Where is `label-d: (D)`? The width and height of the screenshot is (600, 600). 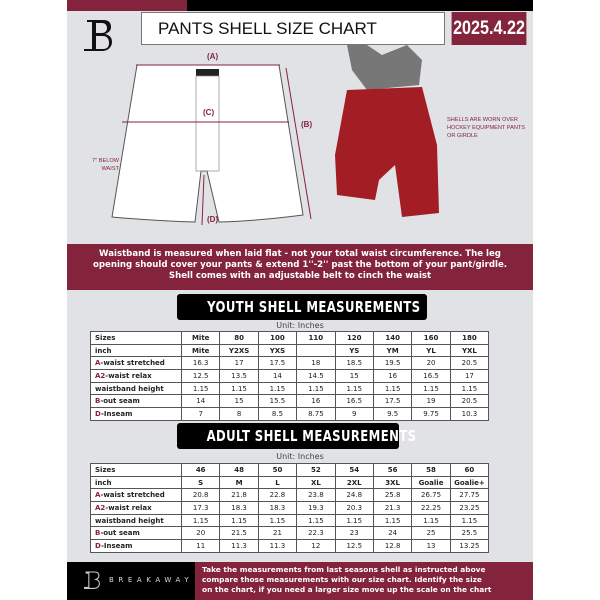
label-d: (D) is located at coordinates (213, 219).